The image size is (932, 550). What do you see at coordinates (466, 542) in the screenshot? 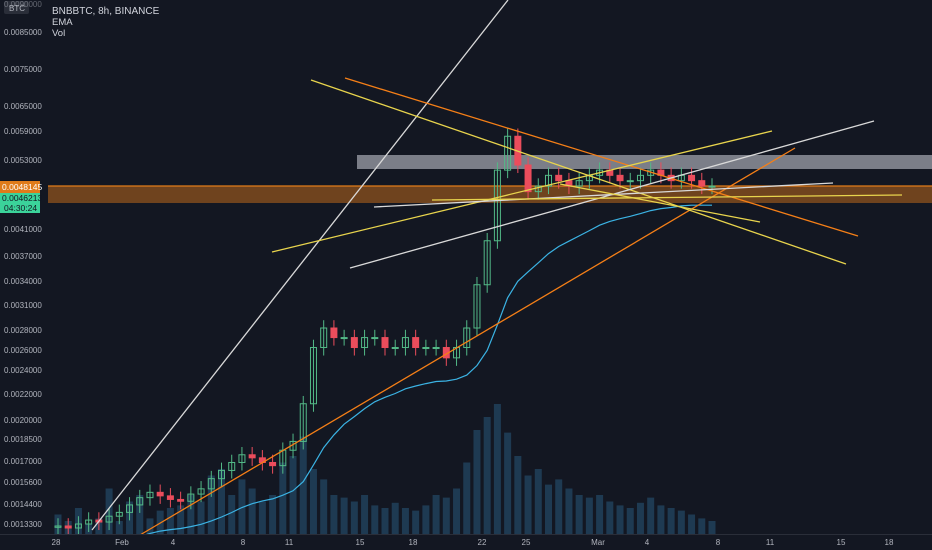
I see `time-axis-panel` at bounding box center [466, 542].